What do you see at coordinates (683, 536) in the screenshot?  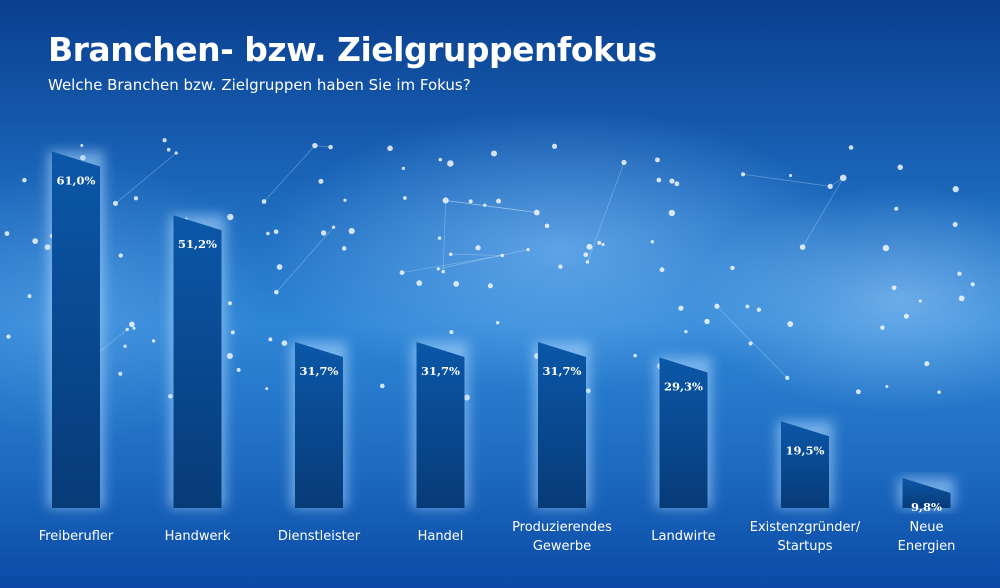 I see `category-label: Landwirte` at bounding box center [683, 536].